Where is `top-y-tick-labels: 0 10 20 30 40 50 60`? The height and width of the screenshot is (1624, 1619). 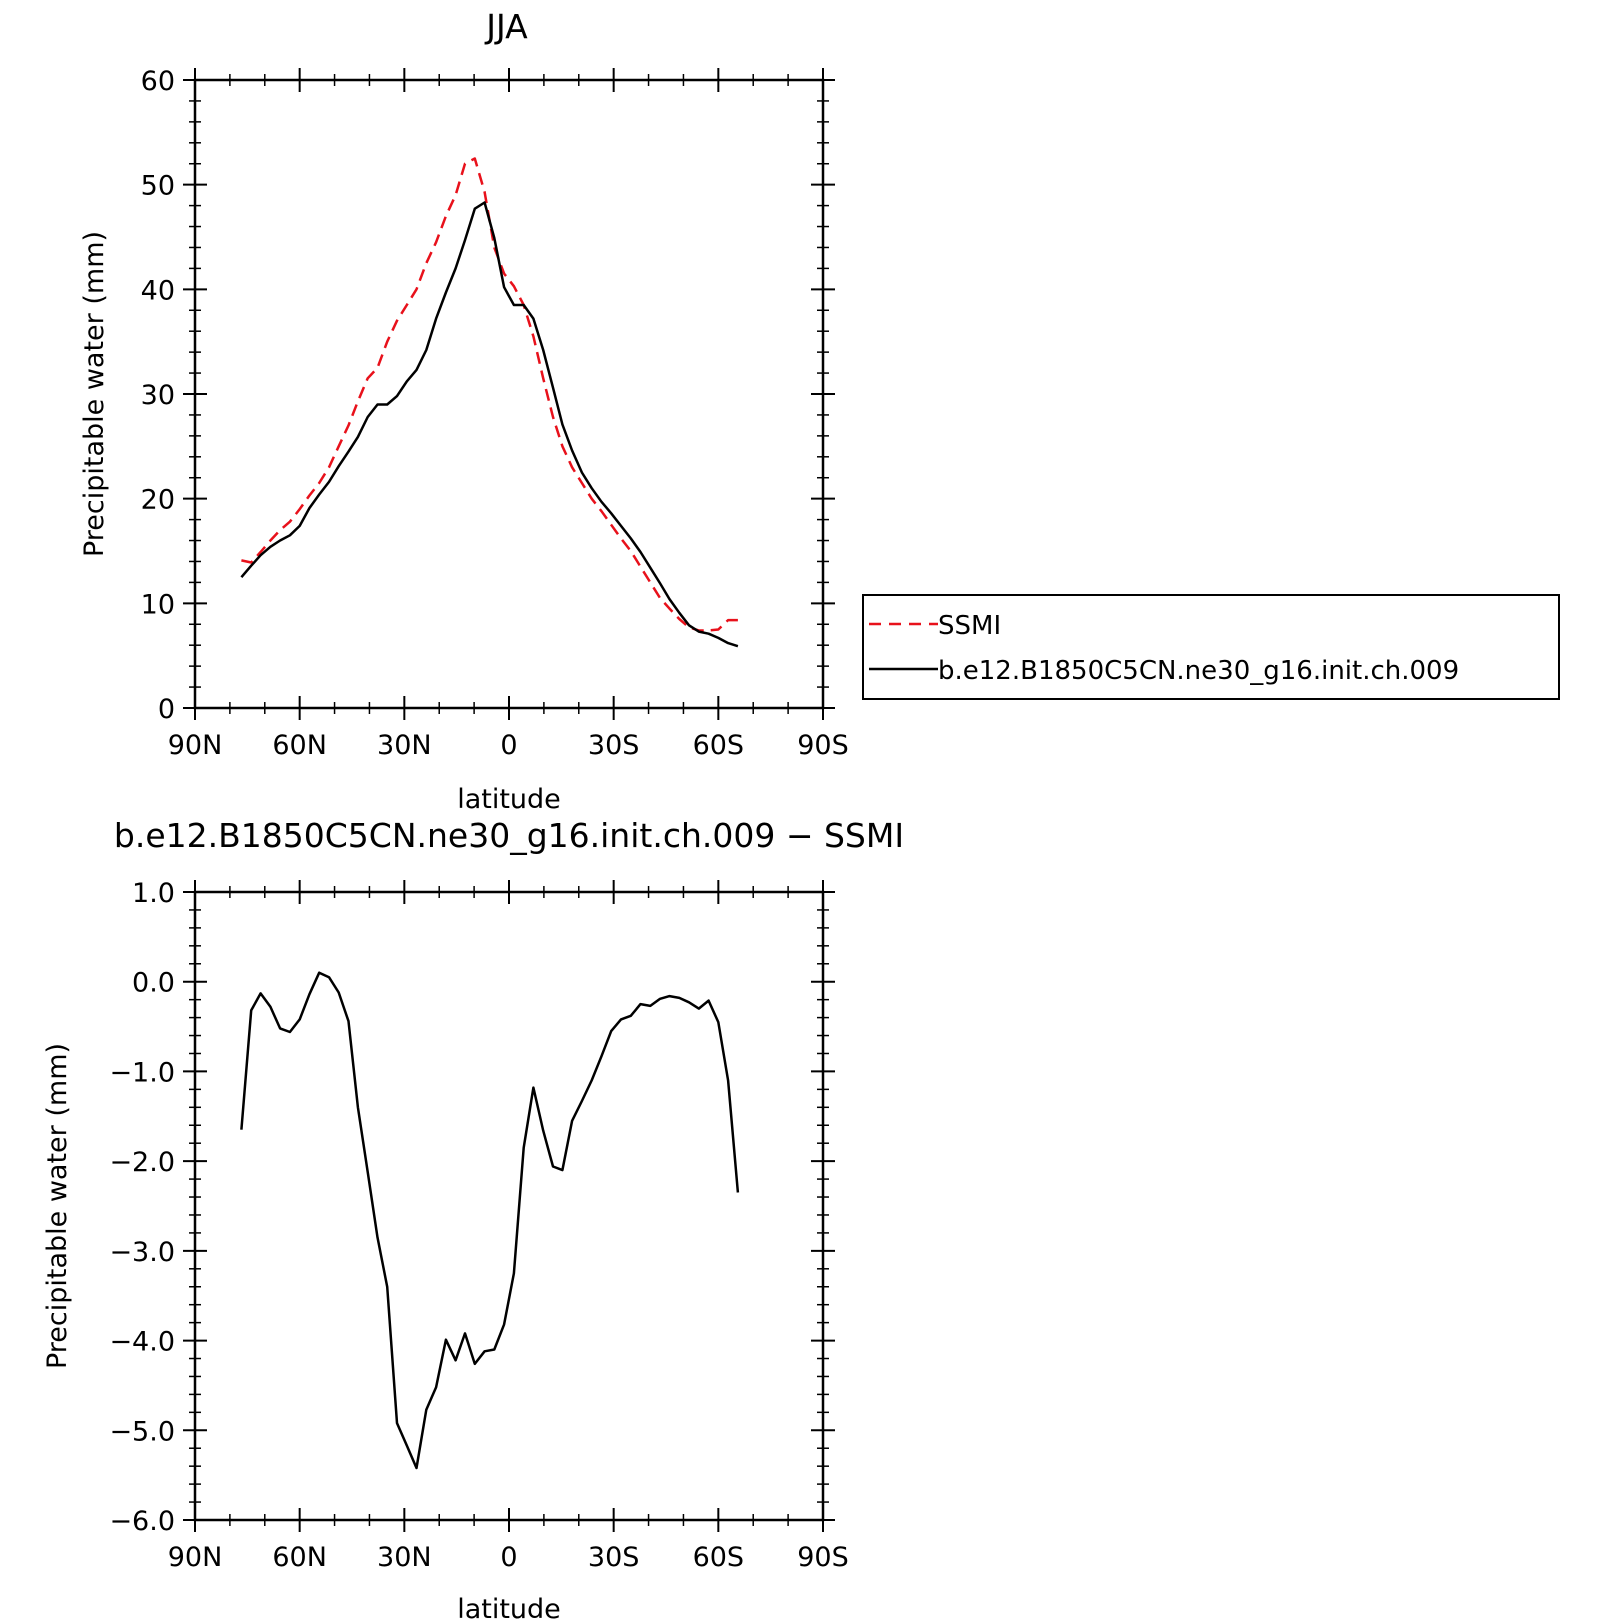 top-y-tick-labels: 0 10 20 30 40 50 60 is located at coordinates (158, 395).